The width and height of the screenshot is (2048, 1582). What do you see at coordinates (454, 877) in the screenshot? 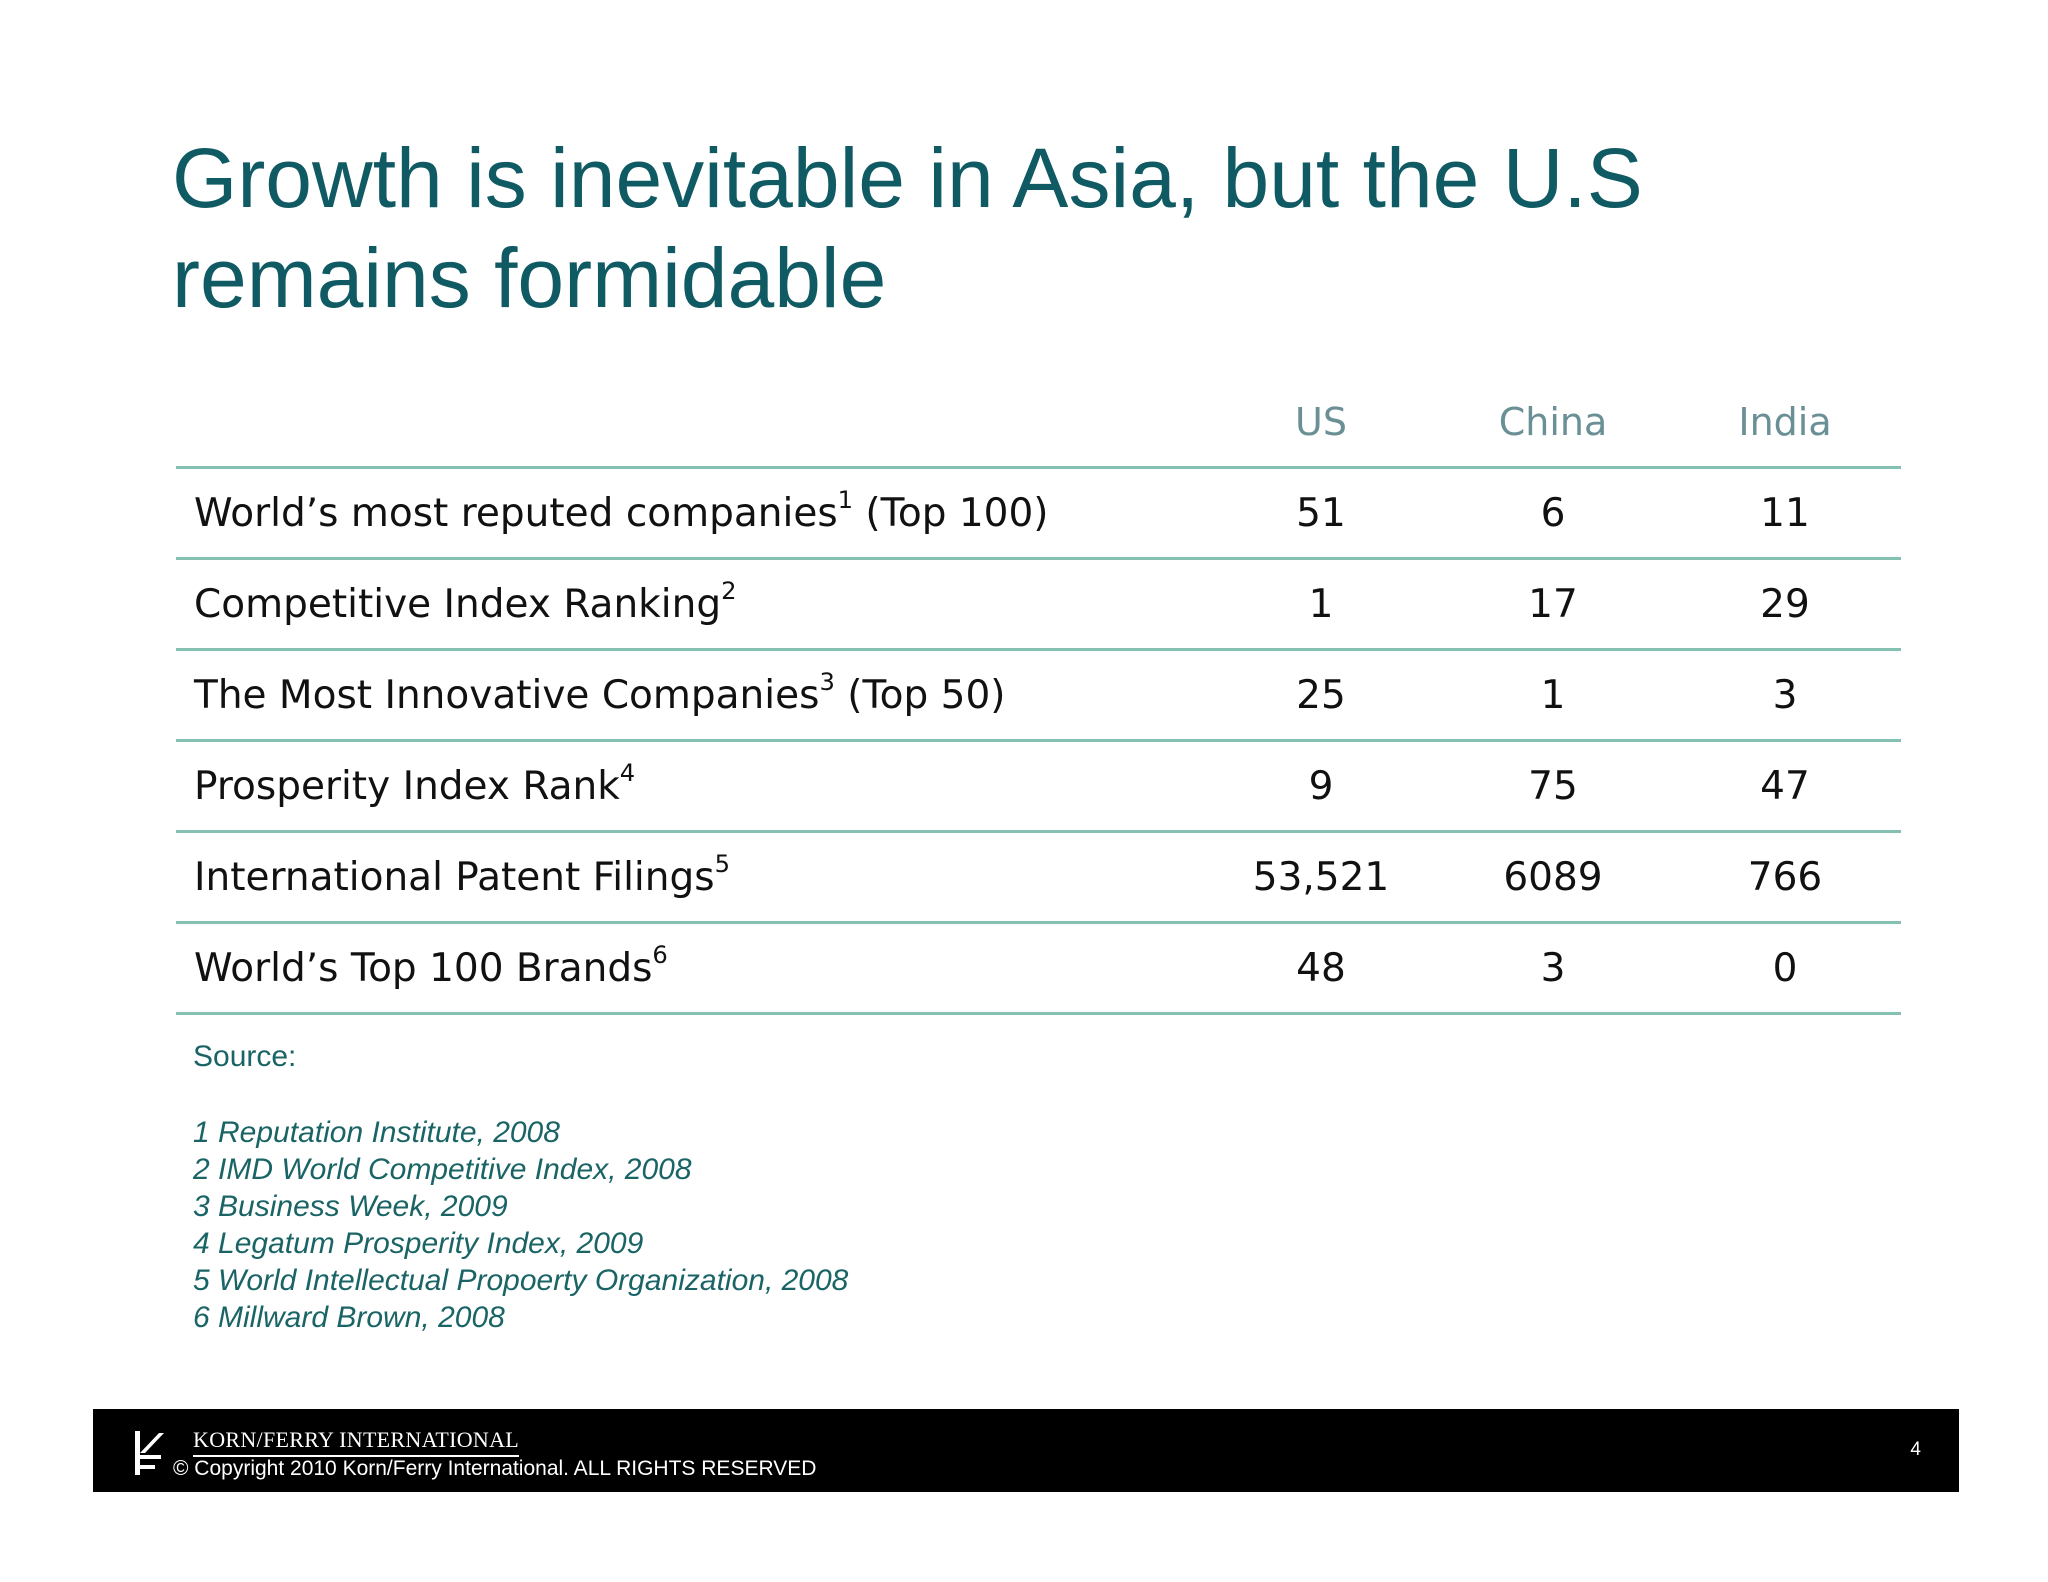
I see `row-label-text: International Patent Filings` at bounding box center [454, 877].